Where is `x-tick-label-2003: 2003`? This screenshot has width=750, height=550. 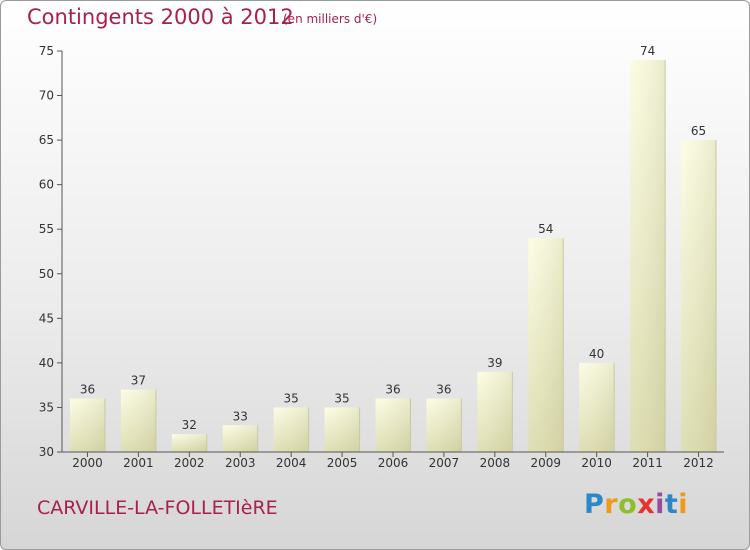
x-tick-label-2003: 2003 is located at coordinates (240, 463).